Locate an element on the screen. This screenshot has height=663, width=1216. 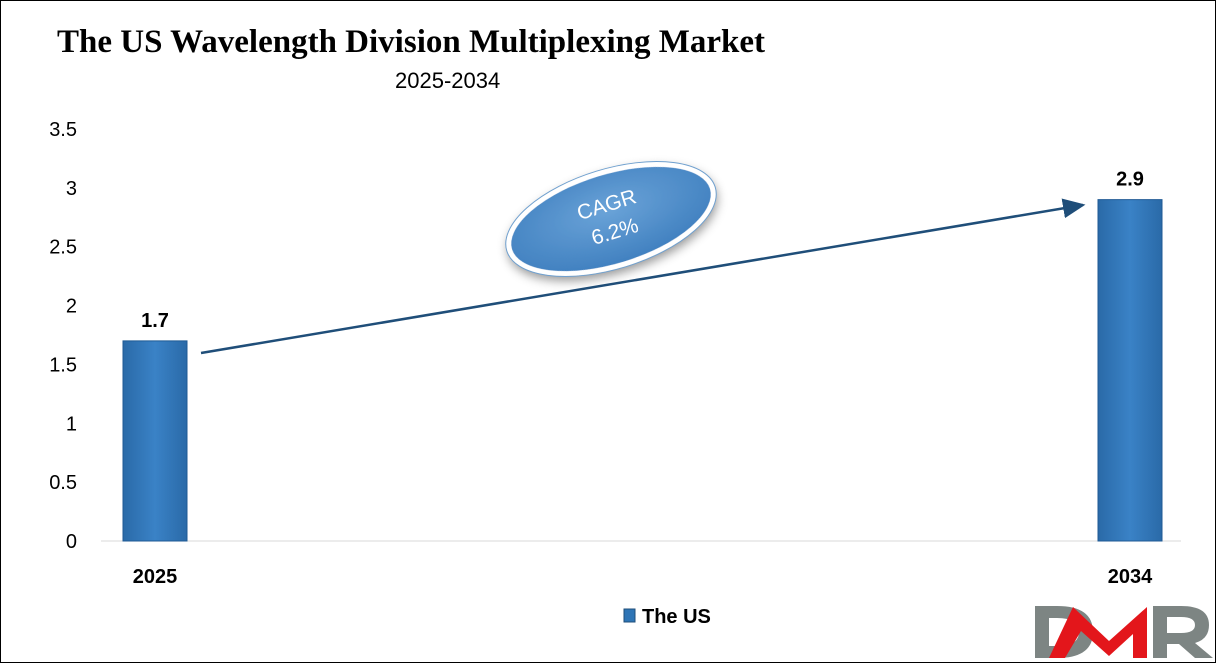
y-tick-label: 0.5 is located at coordinates (63, 483).